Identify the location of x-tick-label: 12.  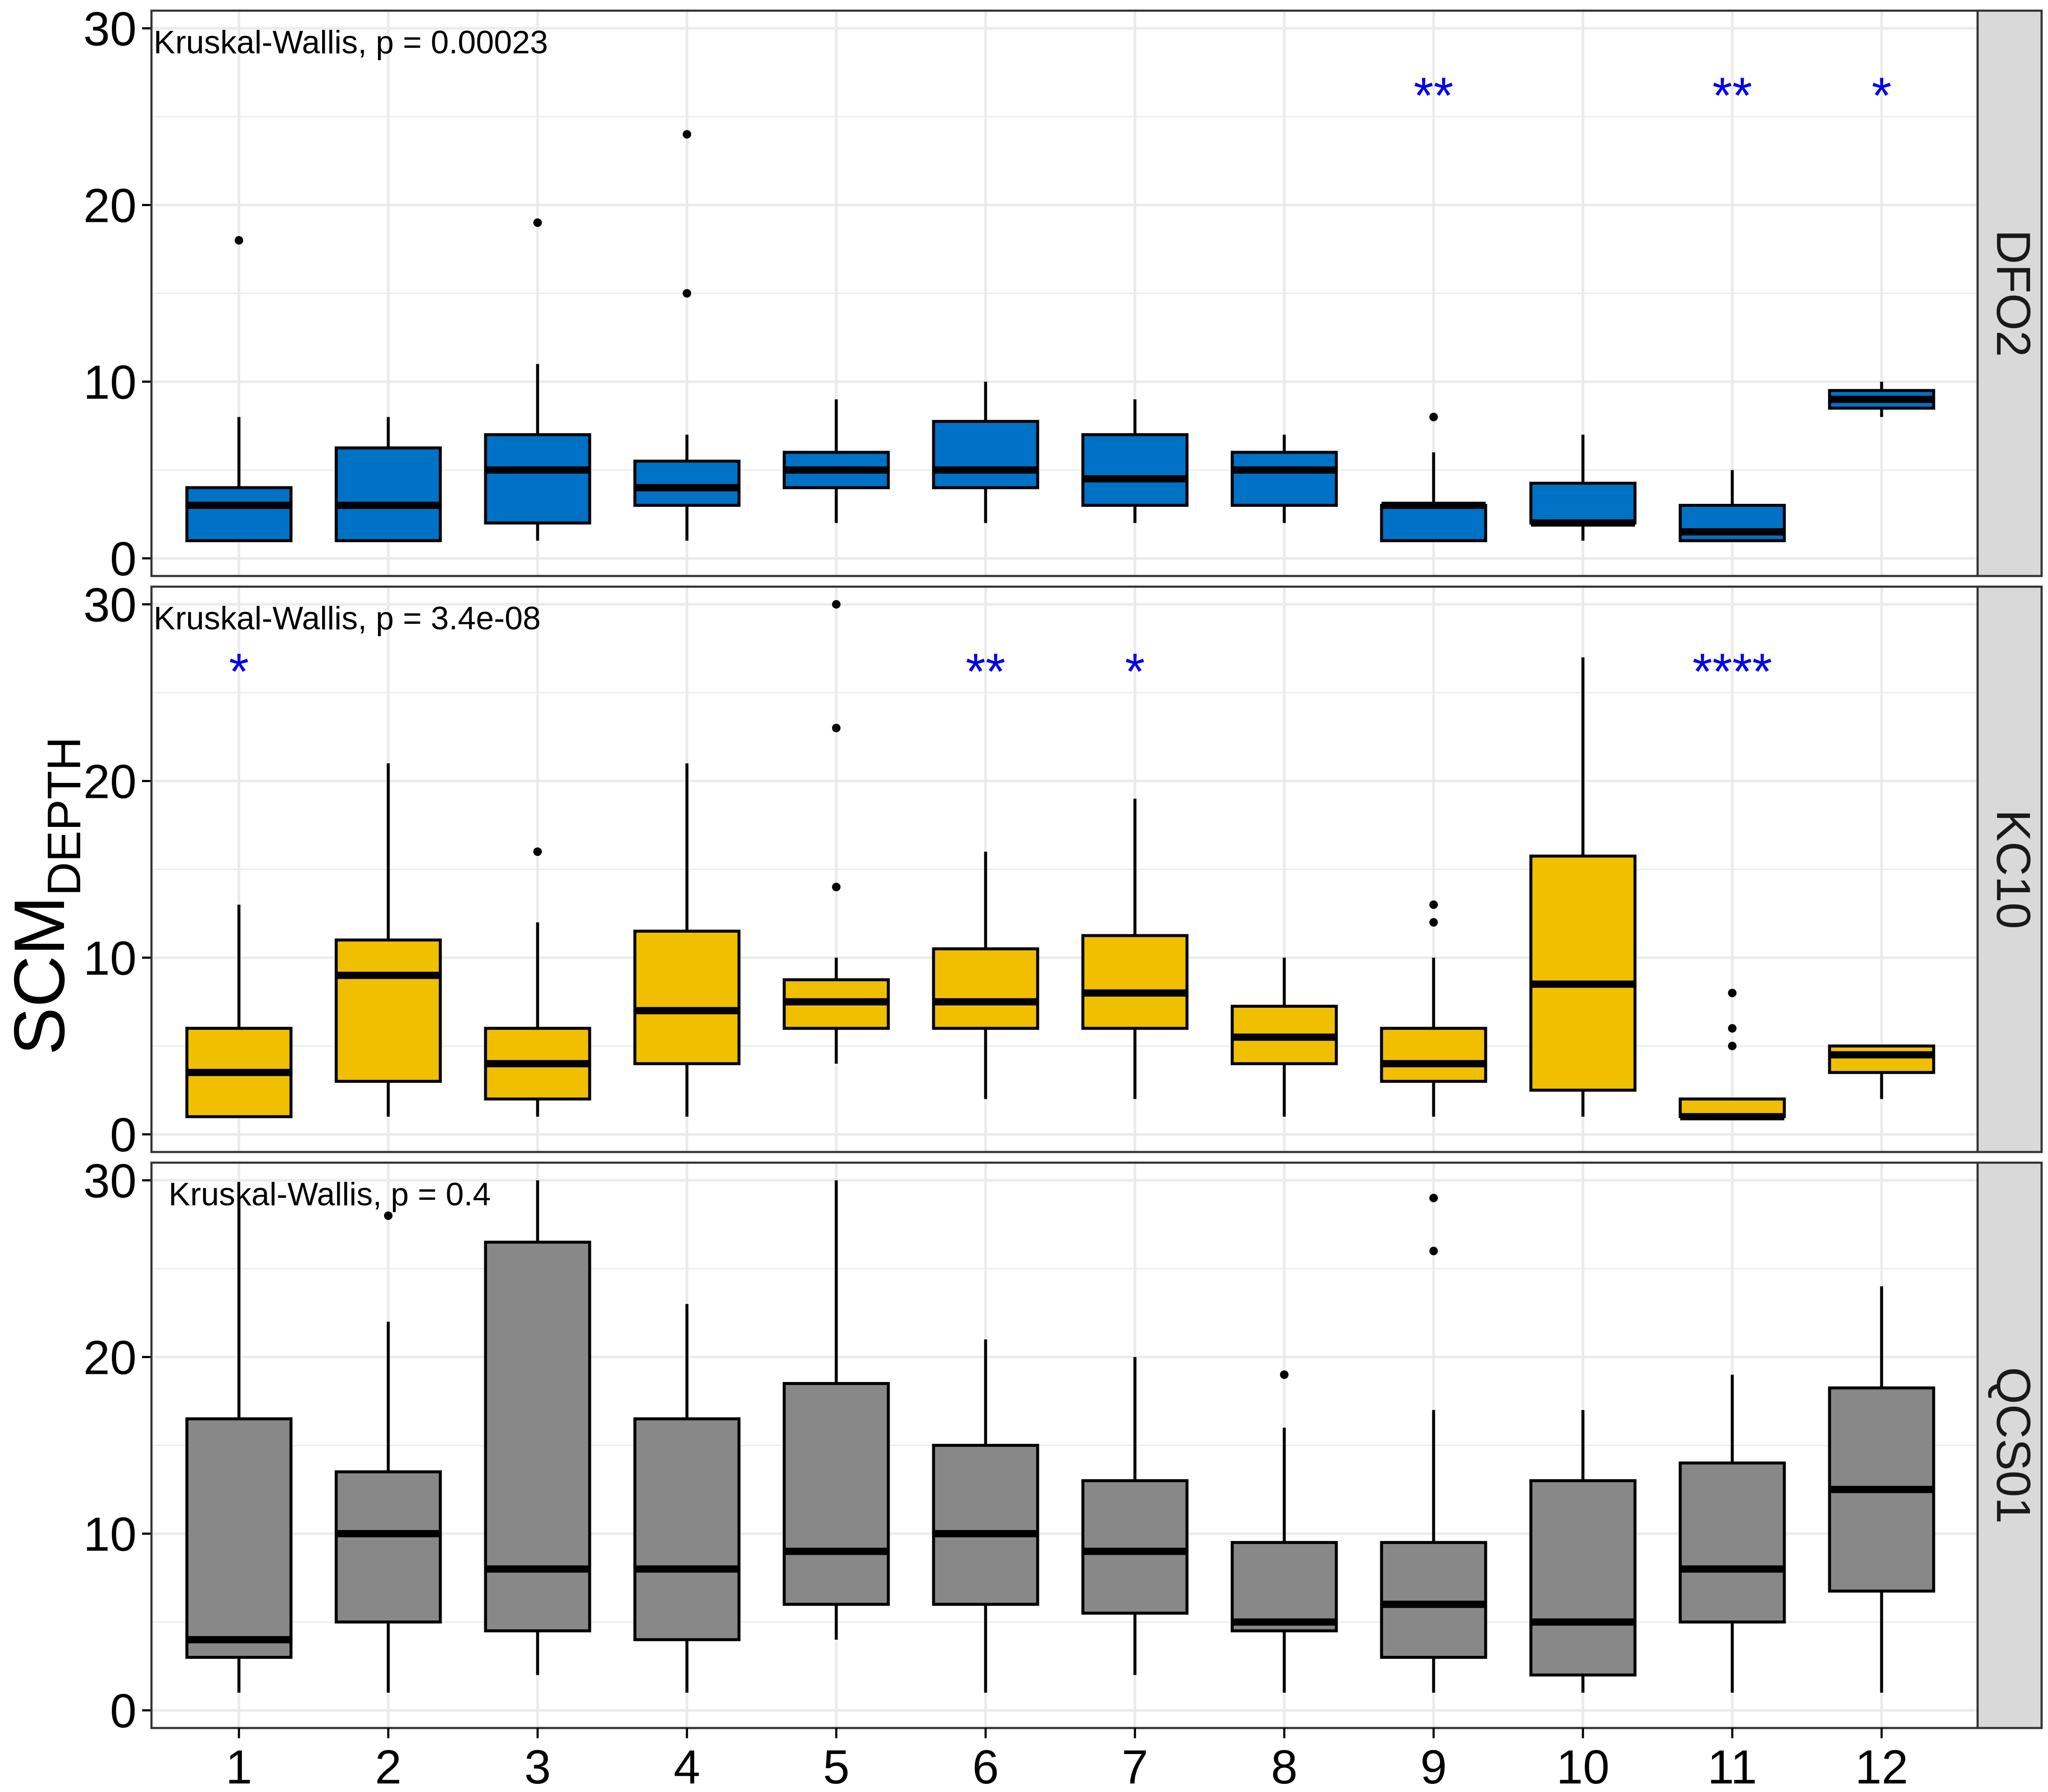
(1882, 1766).